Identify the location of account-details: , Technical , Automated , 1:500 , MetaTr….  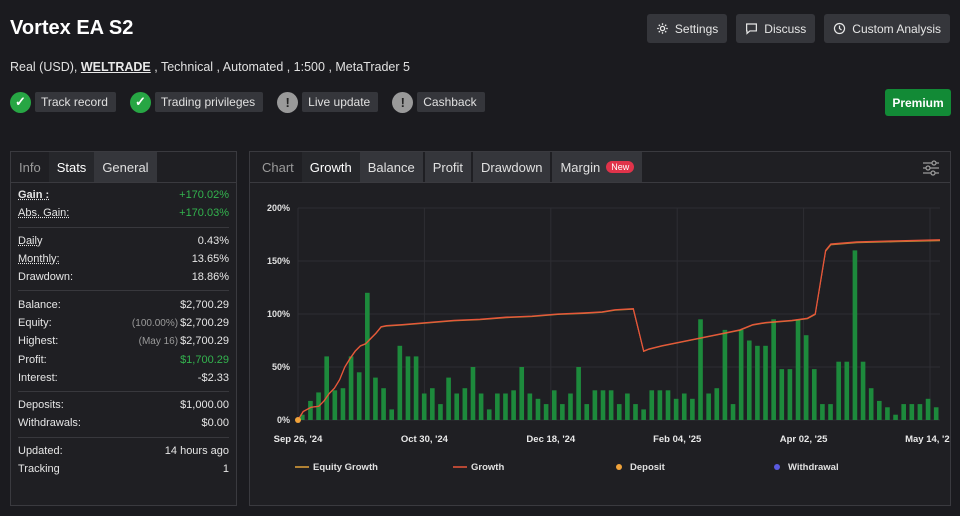
(282, 67).